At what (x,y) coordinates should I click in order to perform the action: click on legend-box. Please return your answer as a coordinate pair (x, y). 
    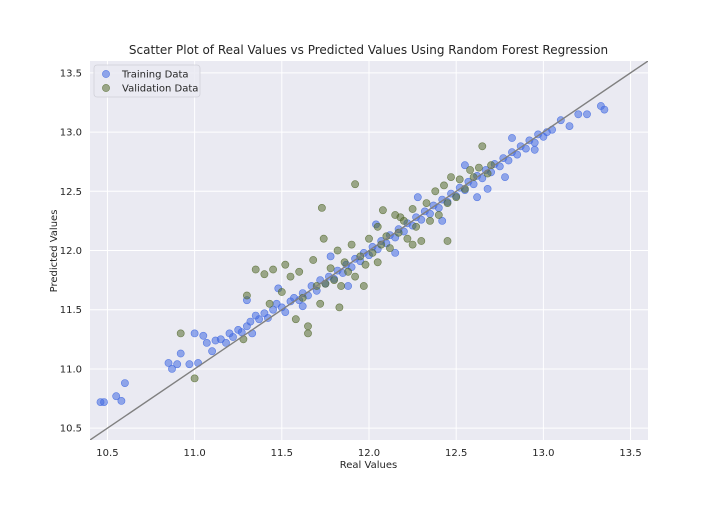
    Looking at the image, I should click on (147, 81).